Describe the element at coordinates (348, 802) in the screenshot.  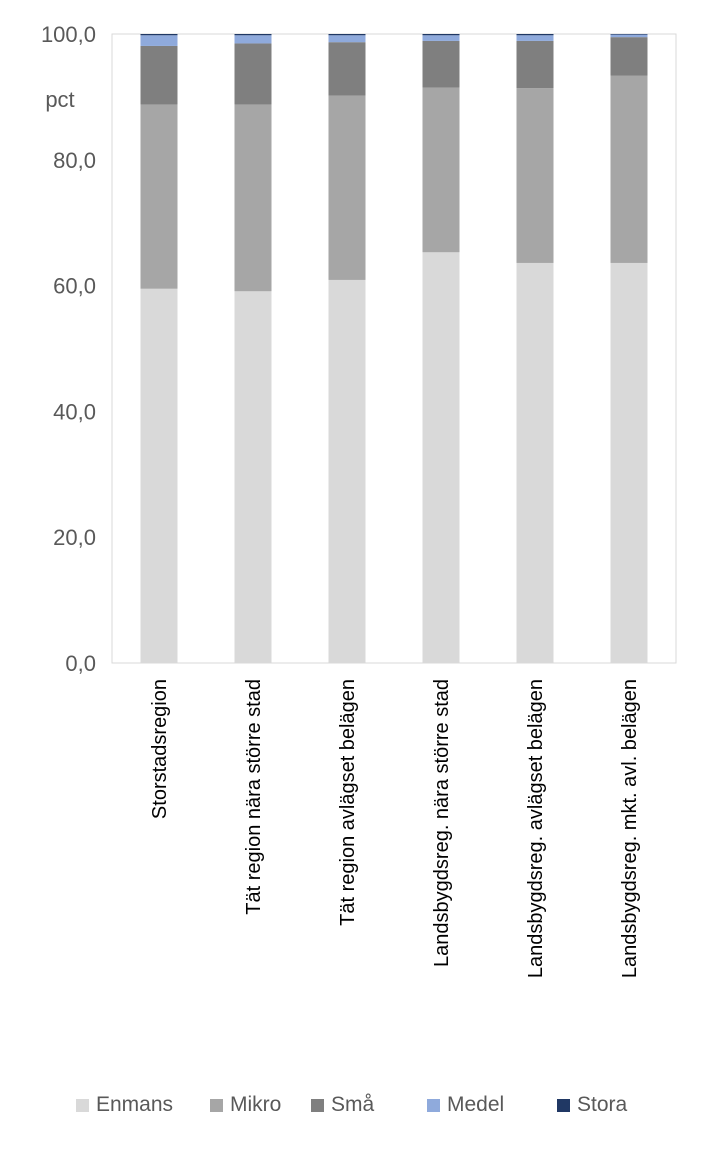
I see `x-category-label: Tät region avlägset belägen` at that location.